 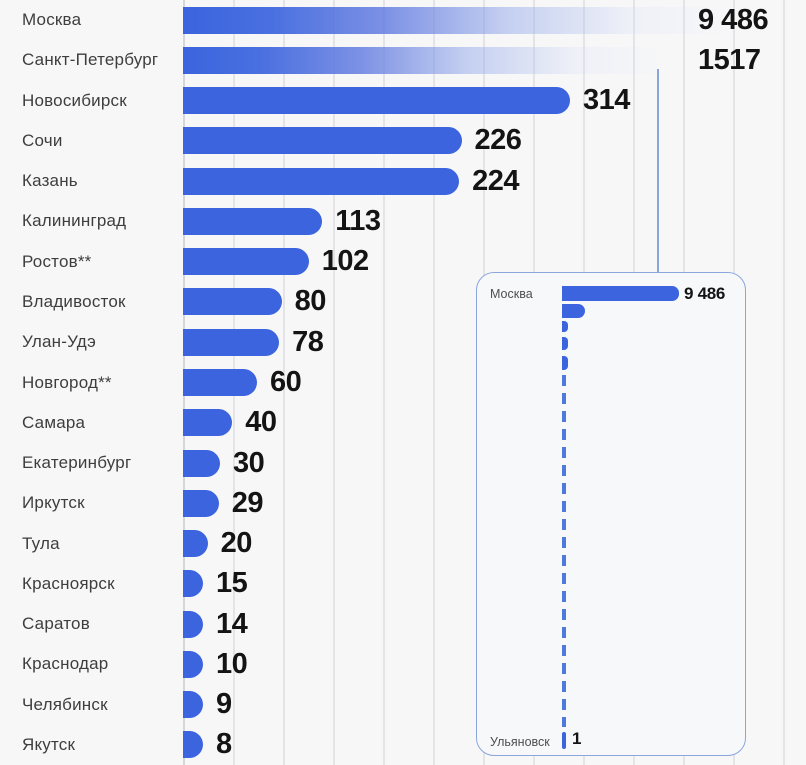 What do you see at coordinates (57, 261) in the screenshot?
I see `category-label: Ростов**` at bounding box center [57, 261].